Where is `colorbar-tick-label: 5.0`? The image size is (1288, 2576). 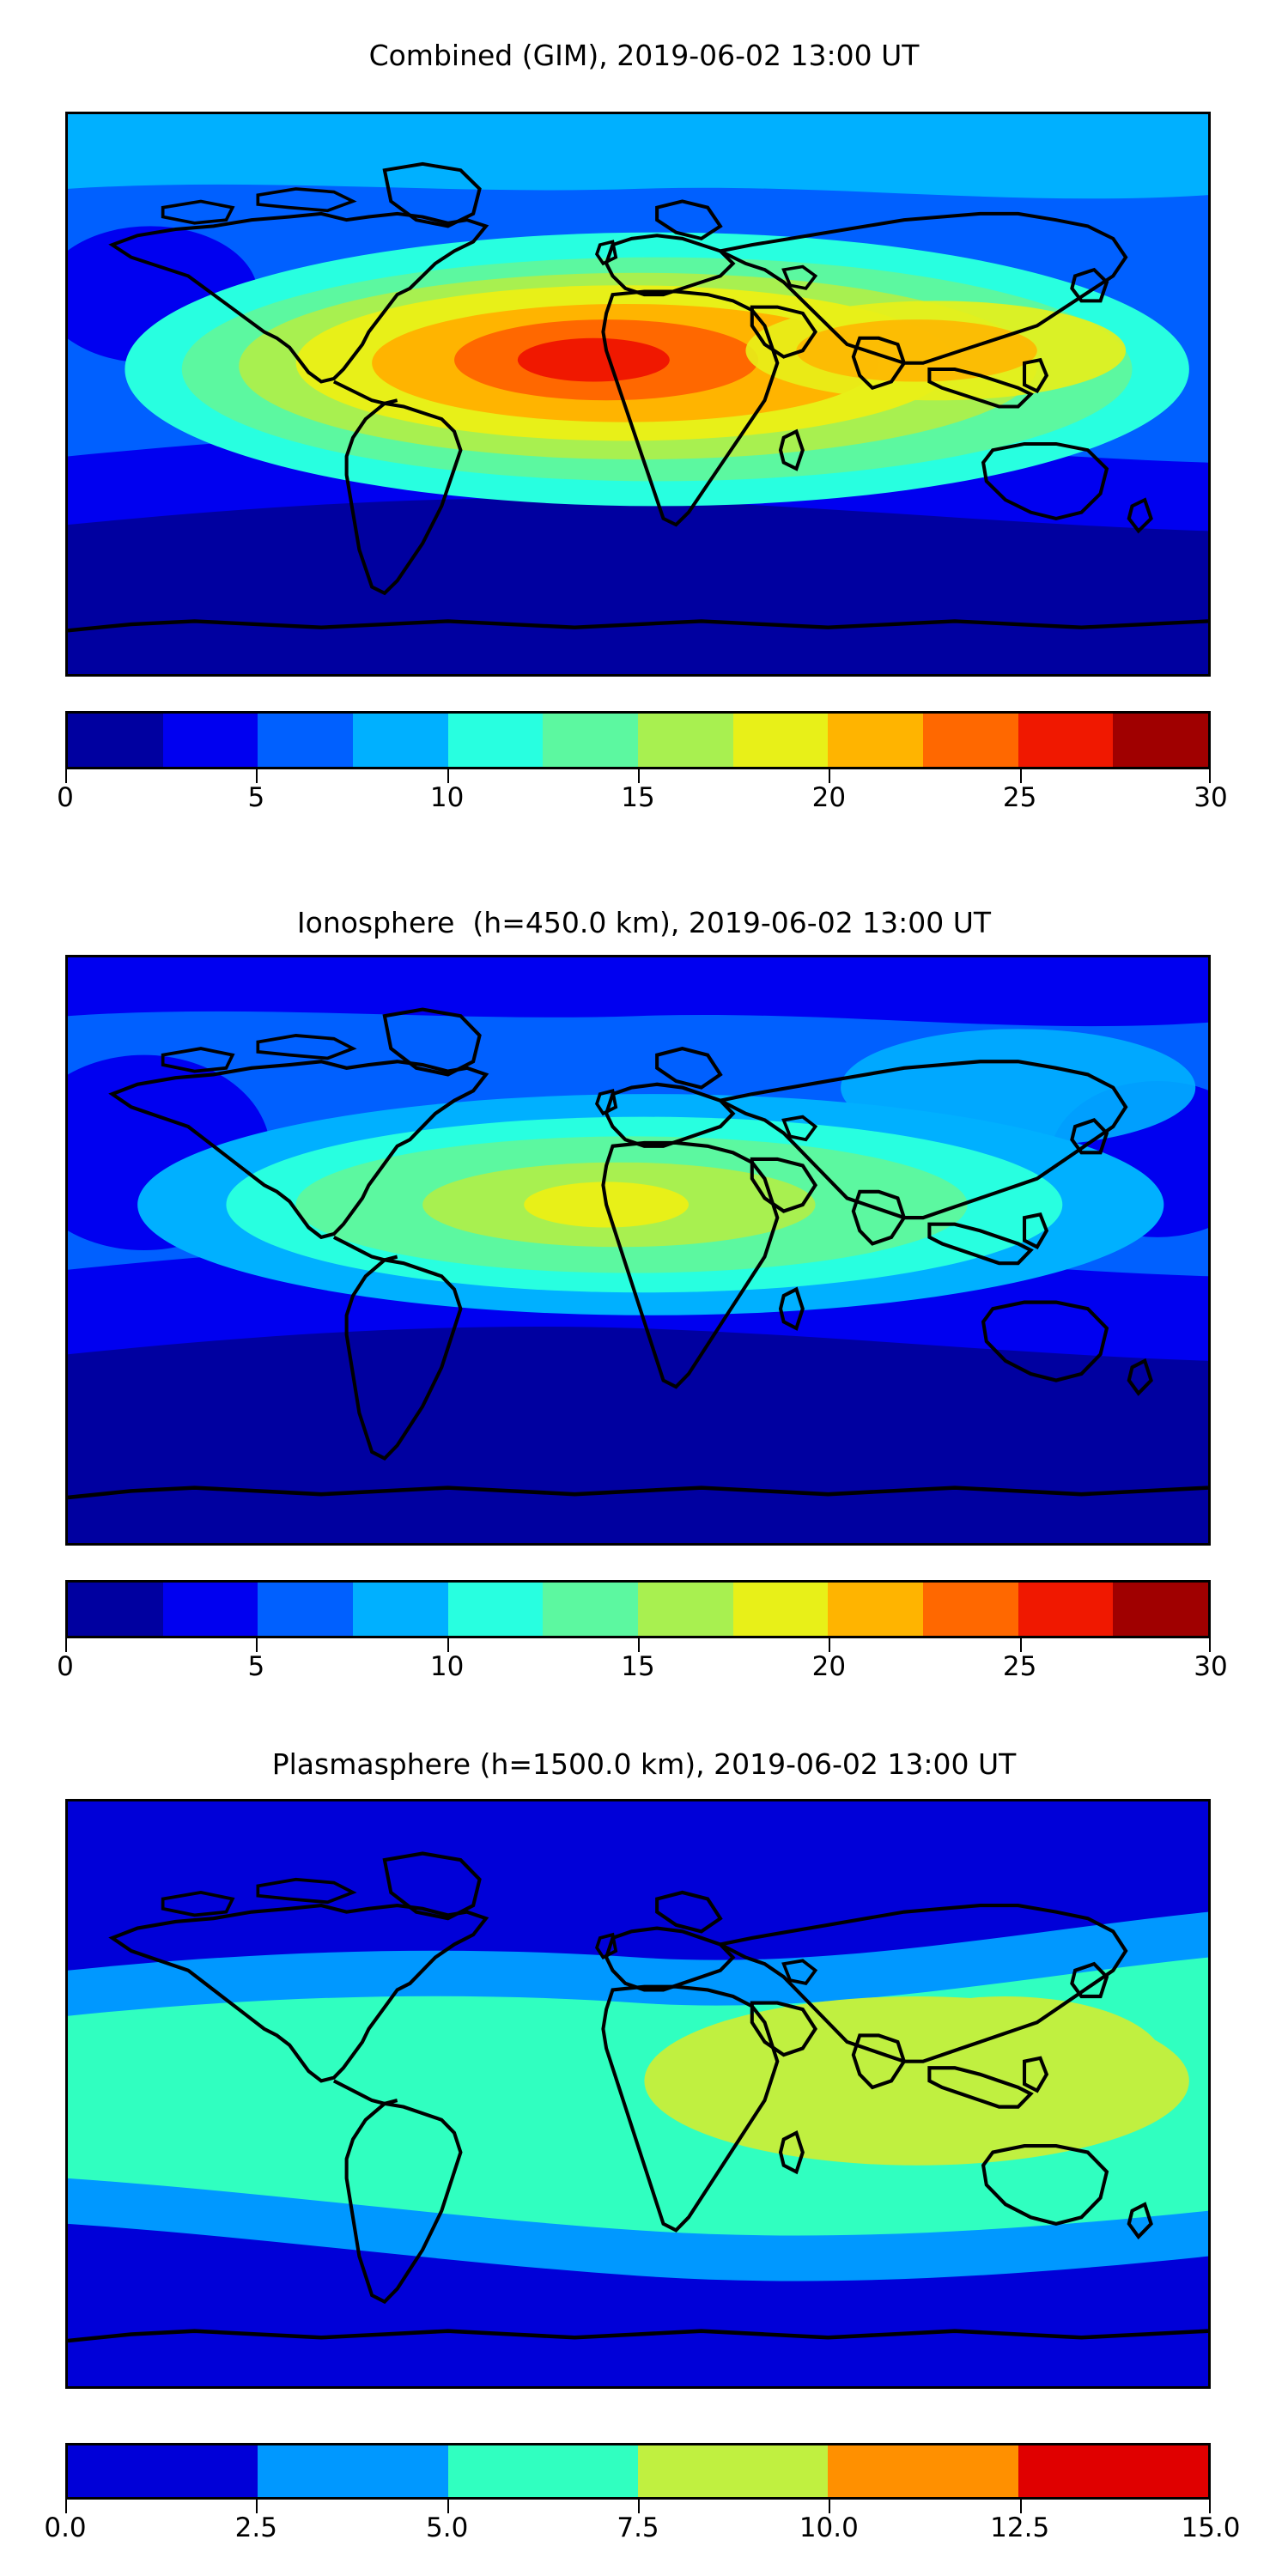
colorbar-tick-label: 5.0 is located at coordinates (448, 2528).